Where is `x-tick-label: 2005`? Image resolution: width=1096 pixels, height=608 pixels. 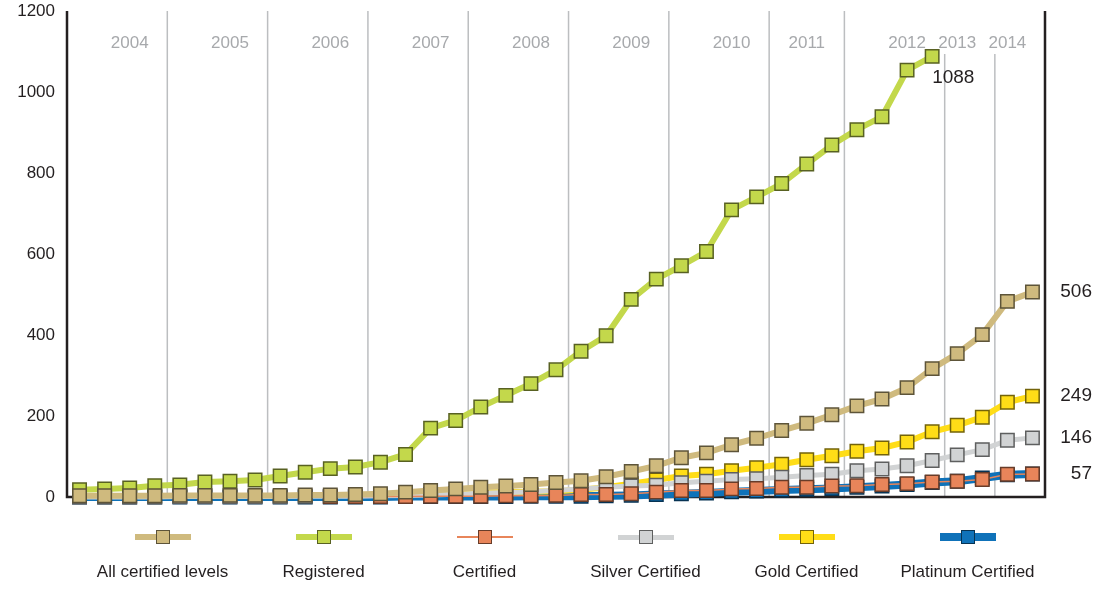
x-tick-label: 2005 is located at coordinates (230, 42).